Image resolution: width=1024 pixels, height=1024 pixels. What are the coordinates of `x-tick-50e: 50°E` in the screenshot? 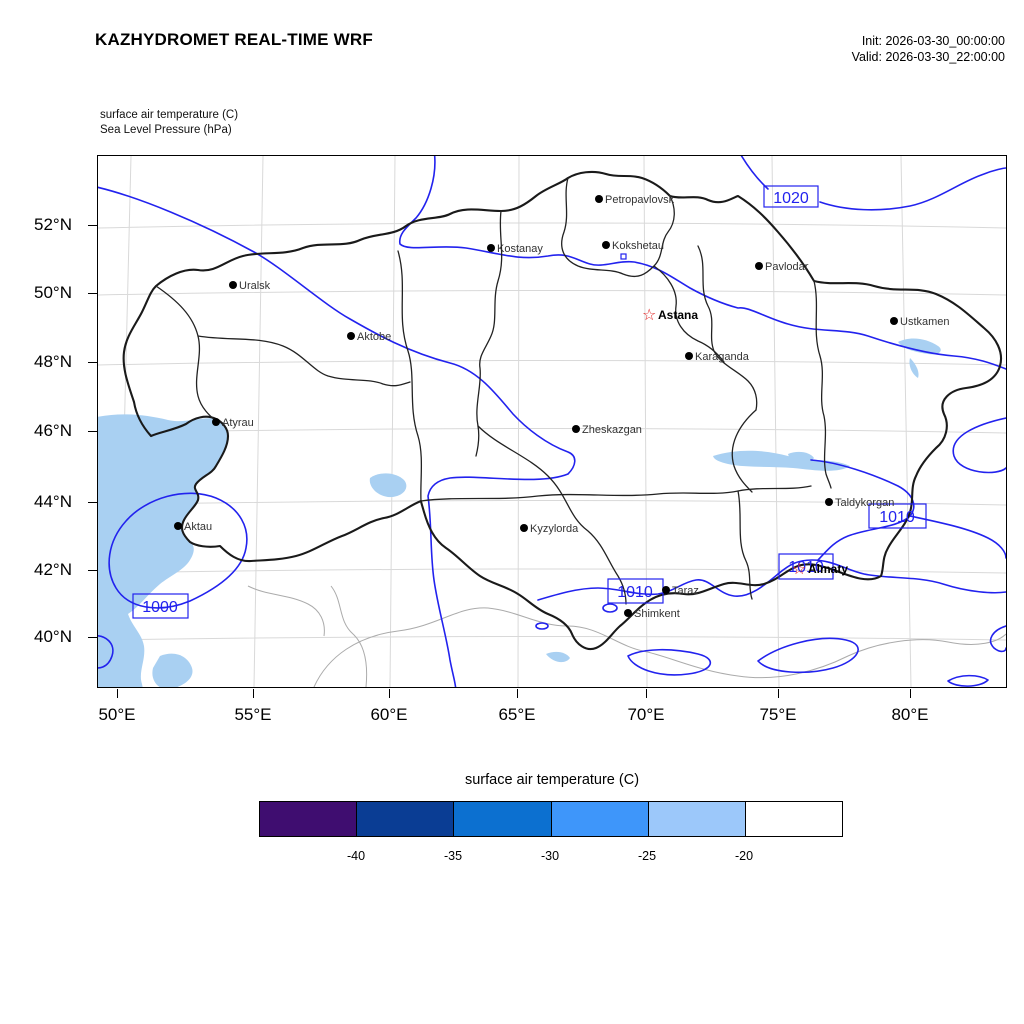 It's located at (117, 714).